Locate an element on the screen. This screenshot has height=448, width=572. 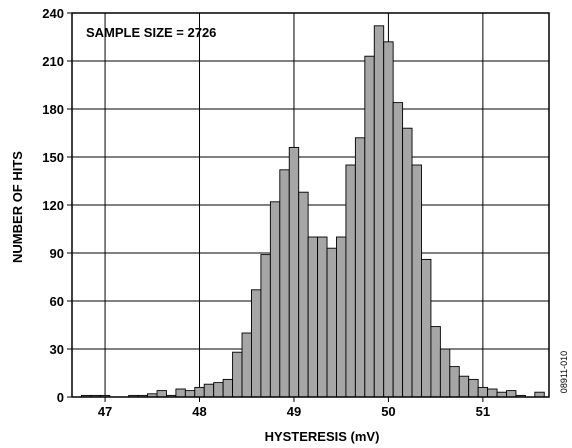
x-axis-title: HYSTERESIS (mV) is located at coordinates (322, 436).